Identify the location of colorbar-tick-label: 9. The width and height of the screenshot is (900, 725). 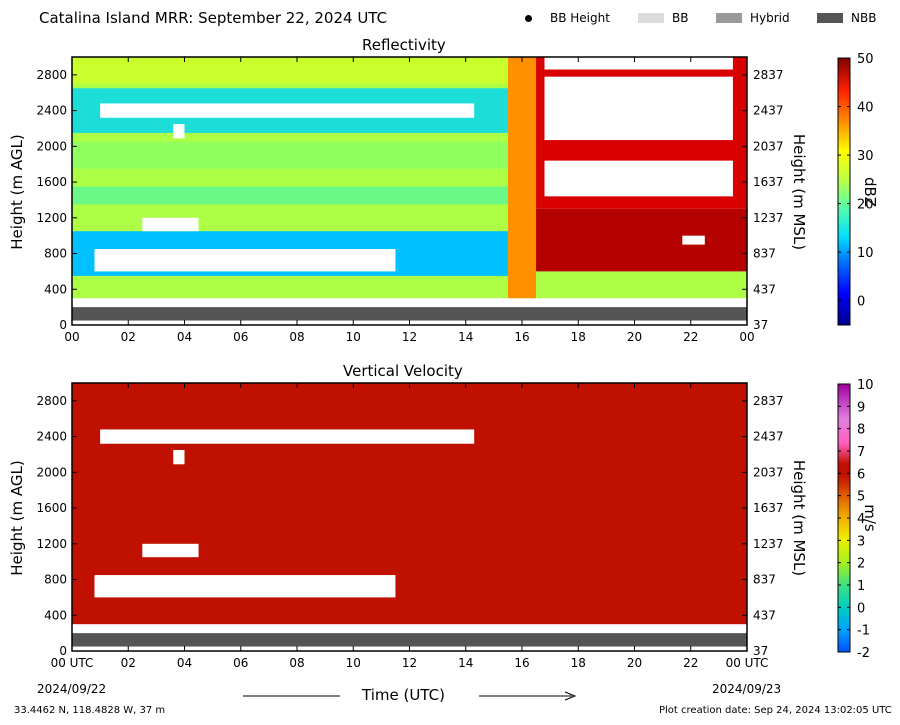
(861, 407).